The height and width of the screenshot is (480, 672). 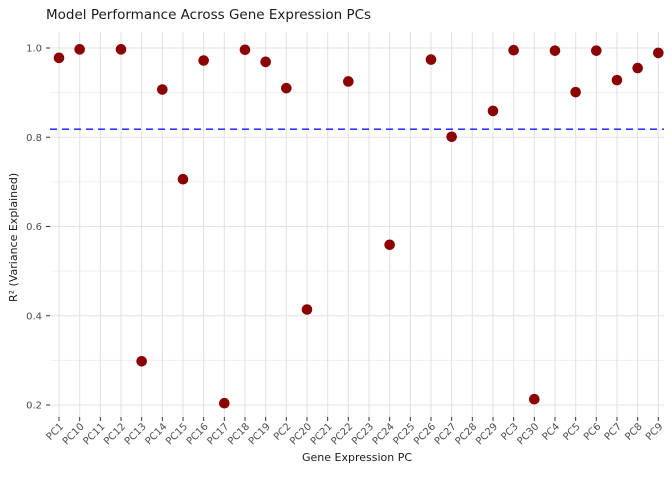 I want to click on y-axis-title: R² (Variance Explained), so click(x=13, y=237).